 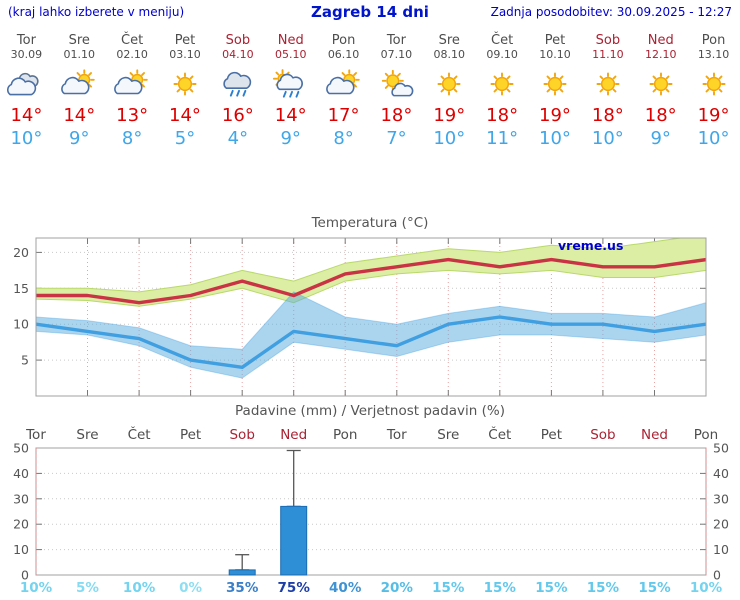 I want to click on precip-ytick-right: 40, so click(x=721, y=473).